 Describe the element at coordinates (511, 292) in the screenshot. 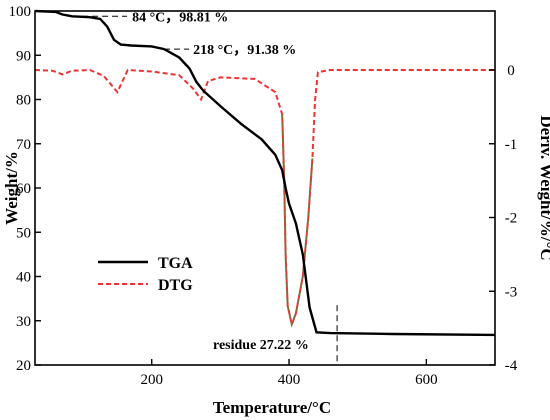

I see `y-right-tick-label: -3` at that location.